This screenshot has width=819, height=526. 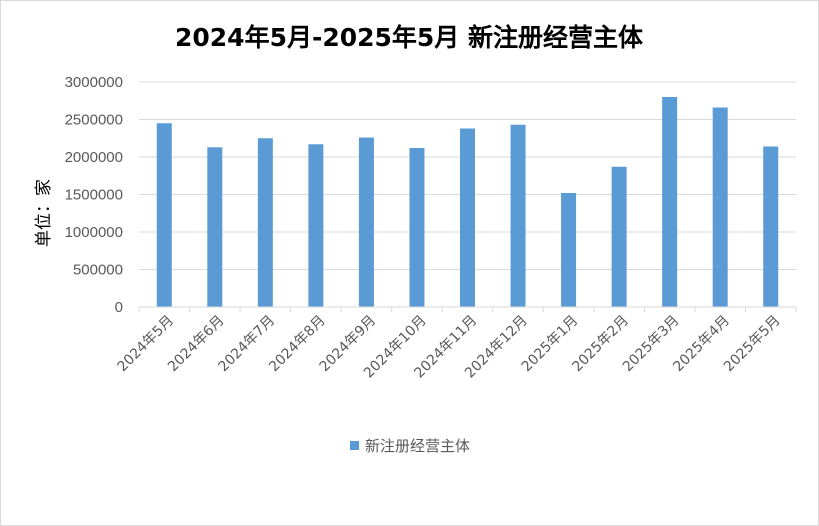 I want to click on y-tick-label: 1000000, so click(x=94, y=232).